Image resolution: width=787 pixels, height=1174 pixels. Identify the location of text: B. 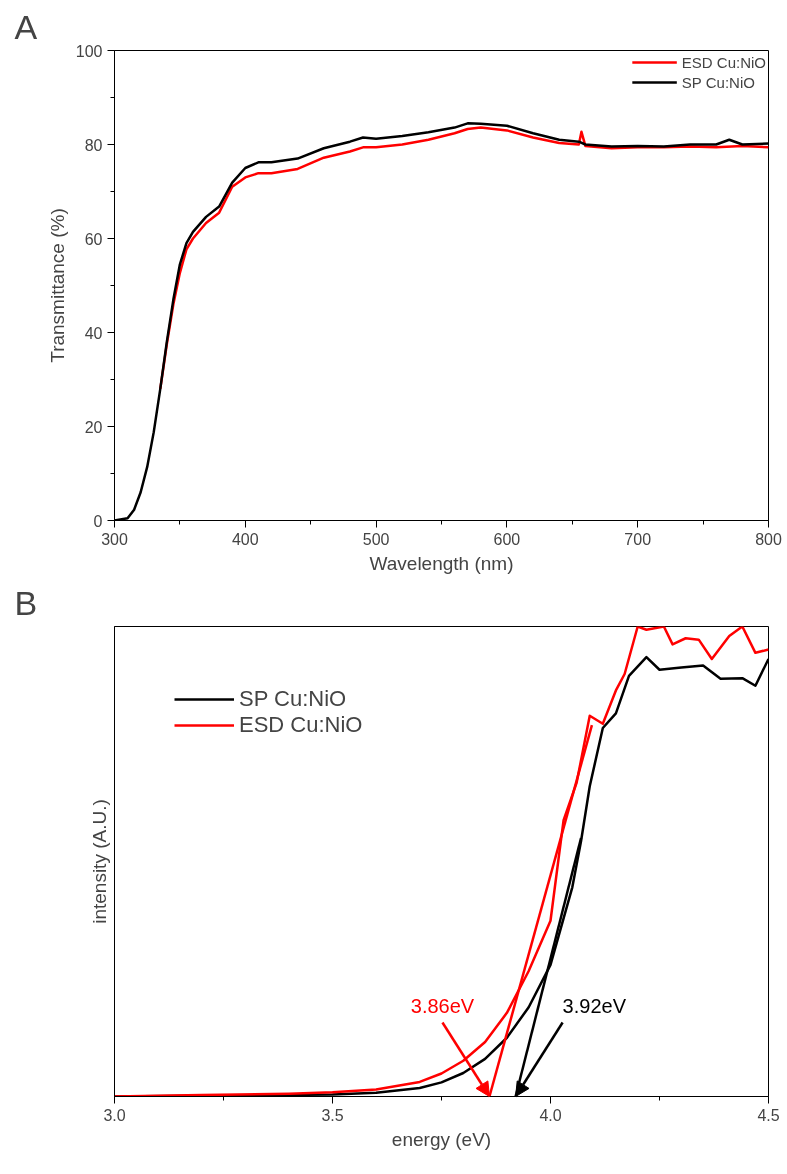
(26, 602).